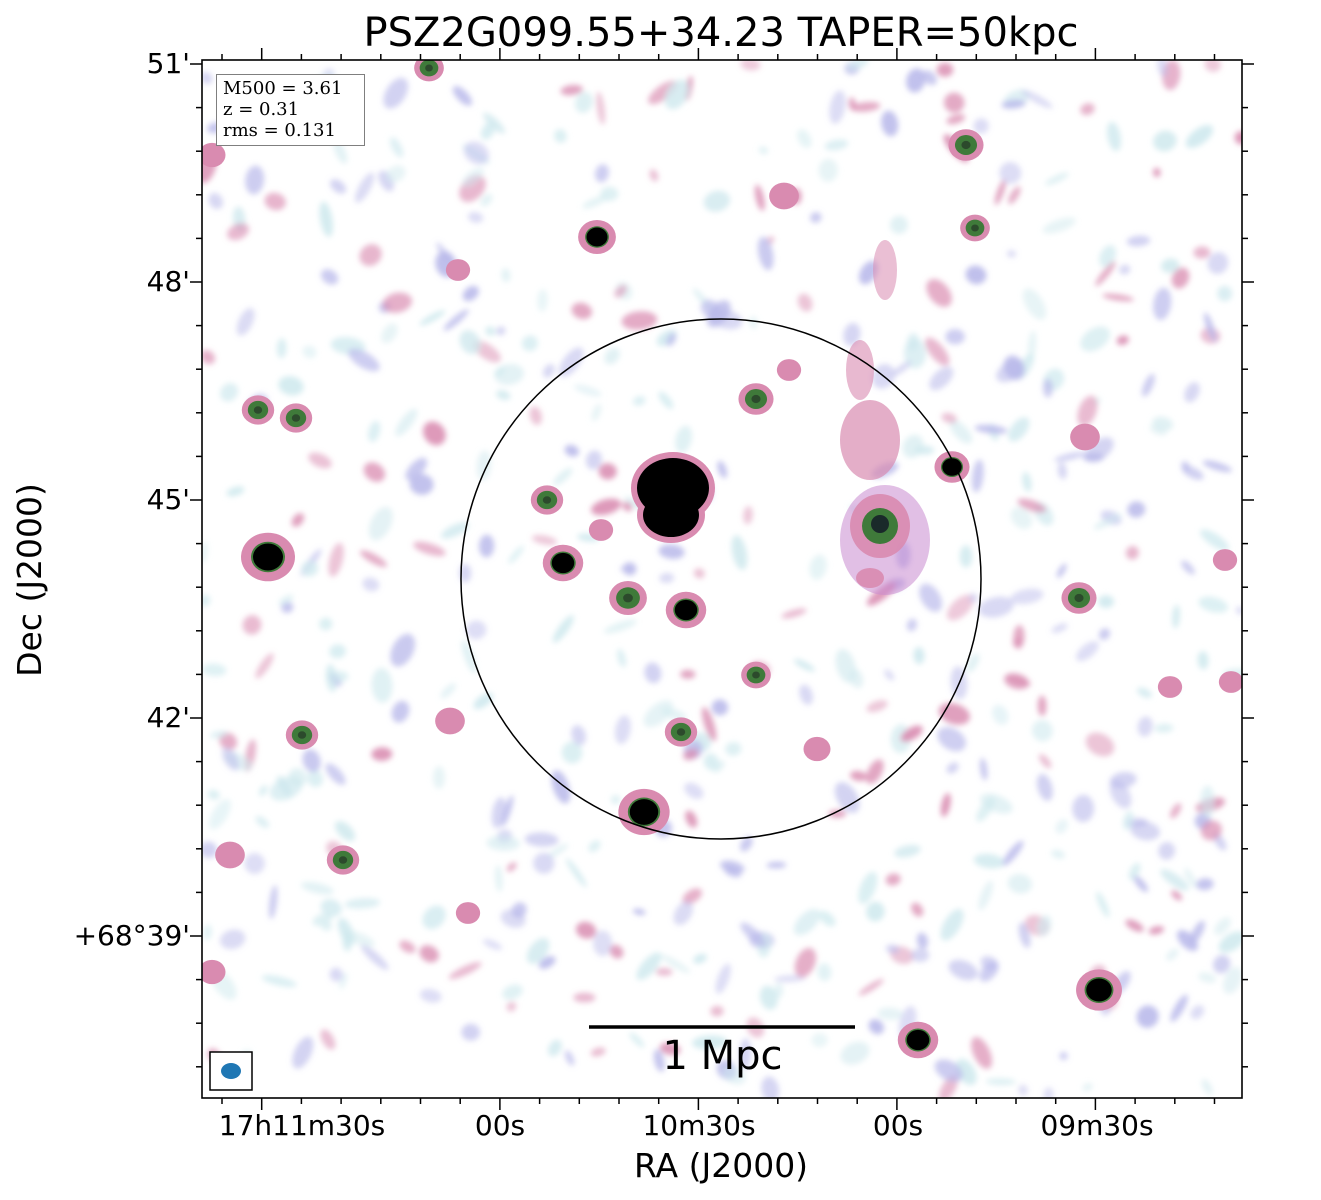 Image resolution: width=1321 pixels, height=1200 pixels. Describe the element at coordinates (671, 515) in the screenshot. I see `bright-source-core` at that location.